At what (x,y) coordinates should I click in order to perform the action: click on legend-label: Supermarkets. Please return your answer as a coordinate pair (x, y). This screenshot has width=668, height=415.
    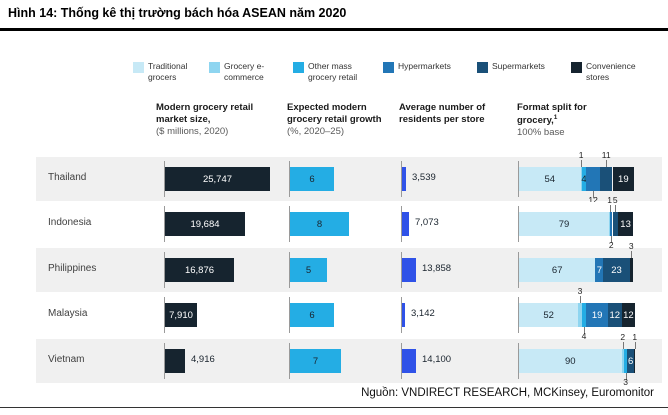
    Looking at the image, I should click on (518, 66).